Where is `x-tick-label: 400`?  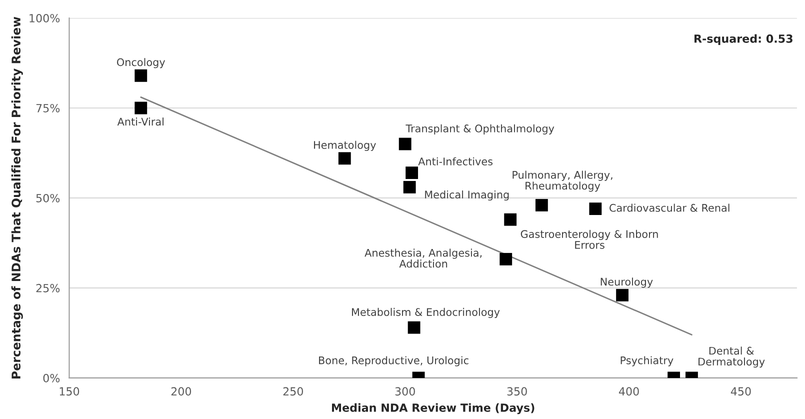
x-tick-label: 400 is located at coordinates (628, 391).